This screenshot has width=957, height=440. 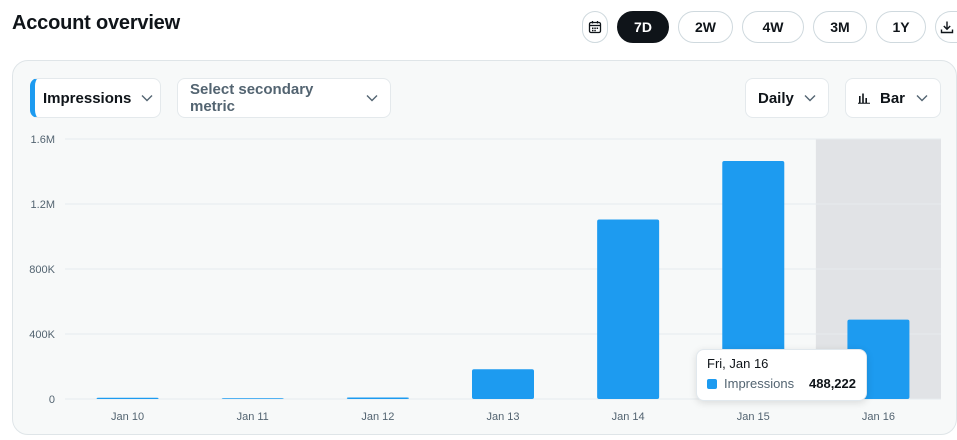 I want to click on primary-metric-dropdown: Impressions, so click(x=95, y=98).